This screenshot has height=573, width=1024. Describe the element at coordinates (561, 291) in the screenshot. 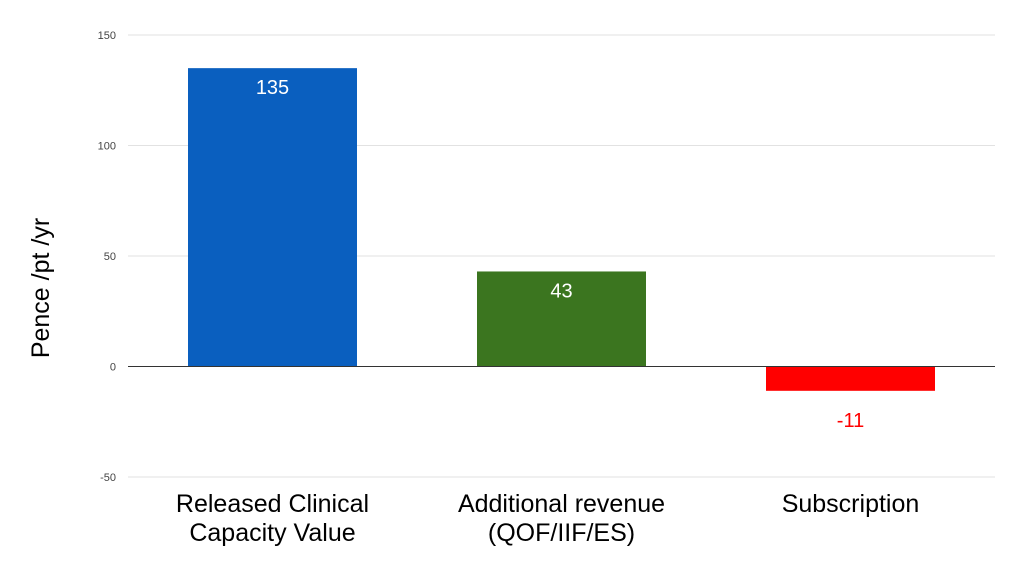

I see `data-label: 43` at that location.